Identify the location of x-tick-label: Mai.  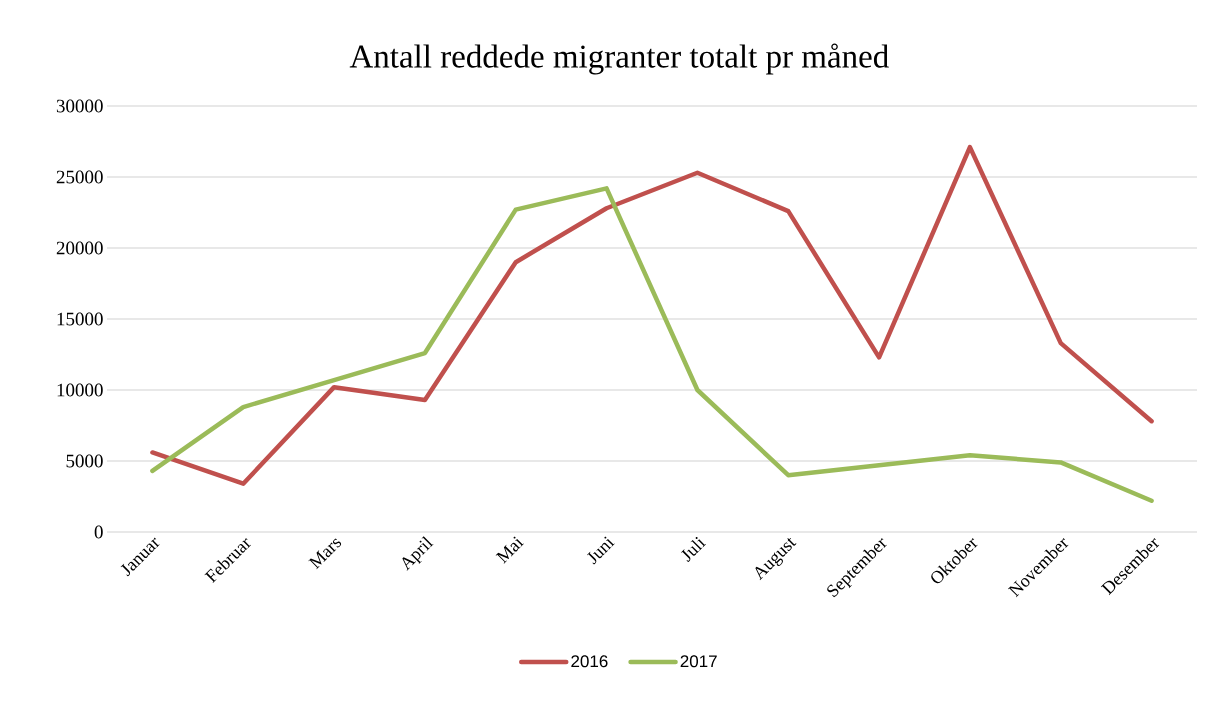
(509, 550).